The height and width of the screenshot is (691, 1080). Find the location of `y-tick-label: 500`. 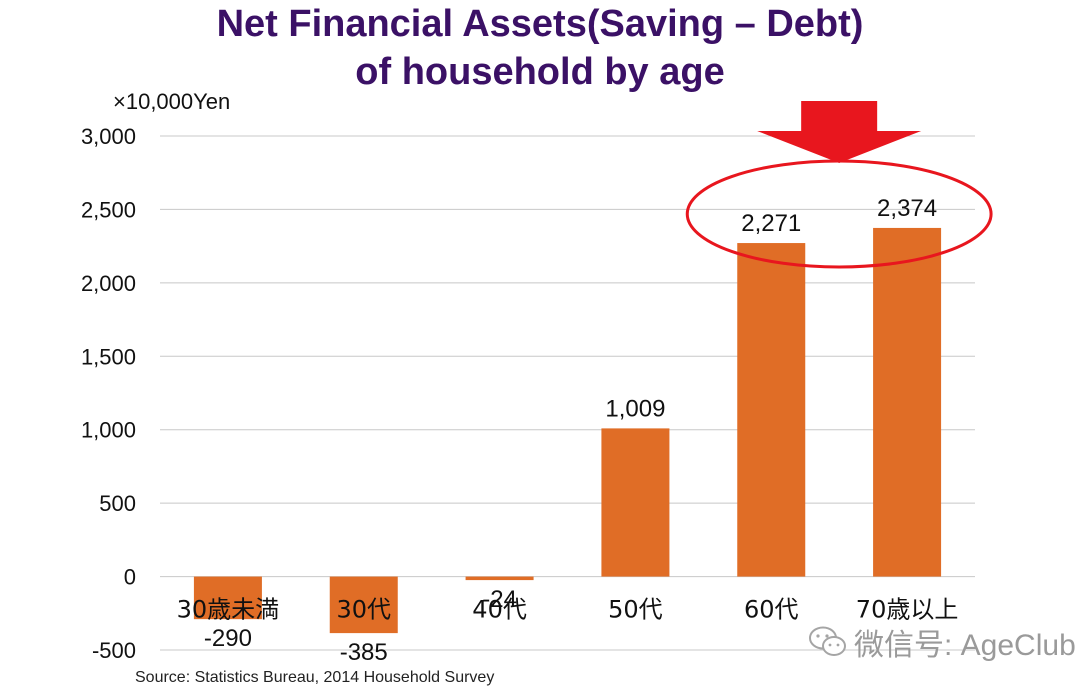

y-tick-label: 500 is located at coordinates (117, 503).